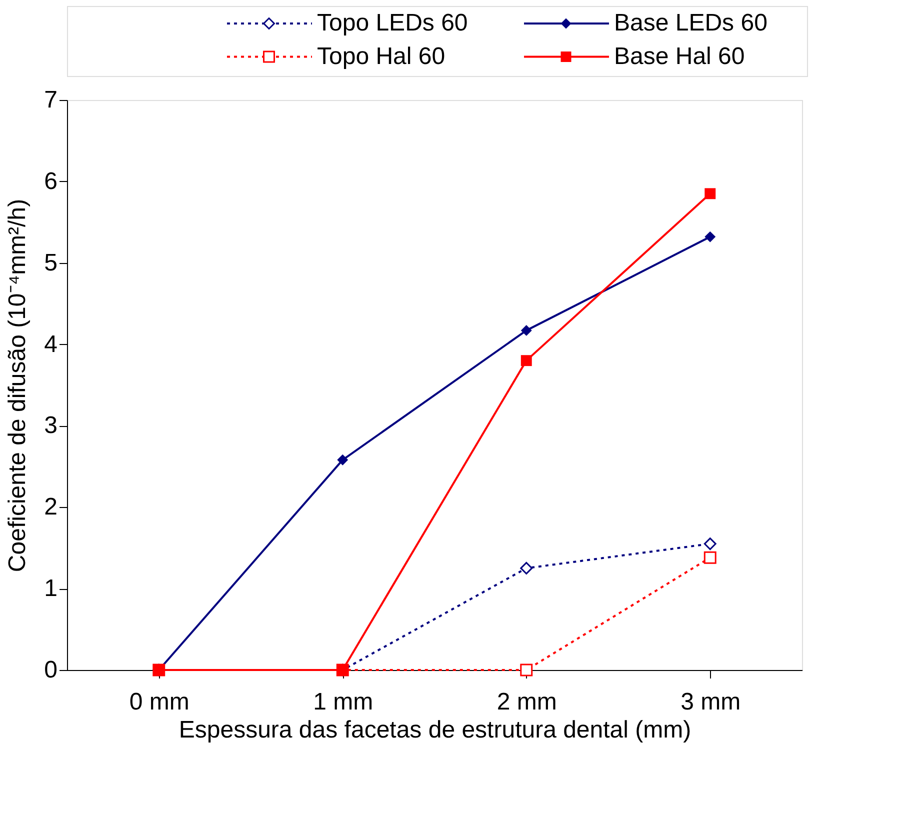  What do you see at coordinates (51, 507) in the screenshot?
I see `y-tick-label: 2` at bounding box center [51, 507].